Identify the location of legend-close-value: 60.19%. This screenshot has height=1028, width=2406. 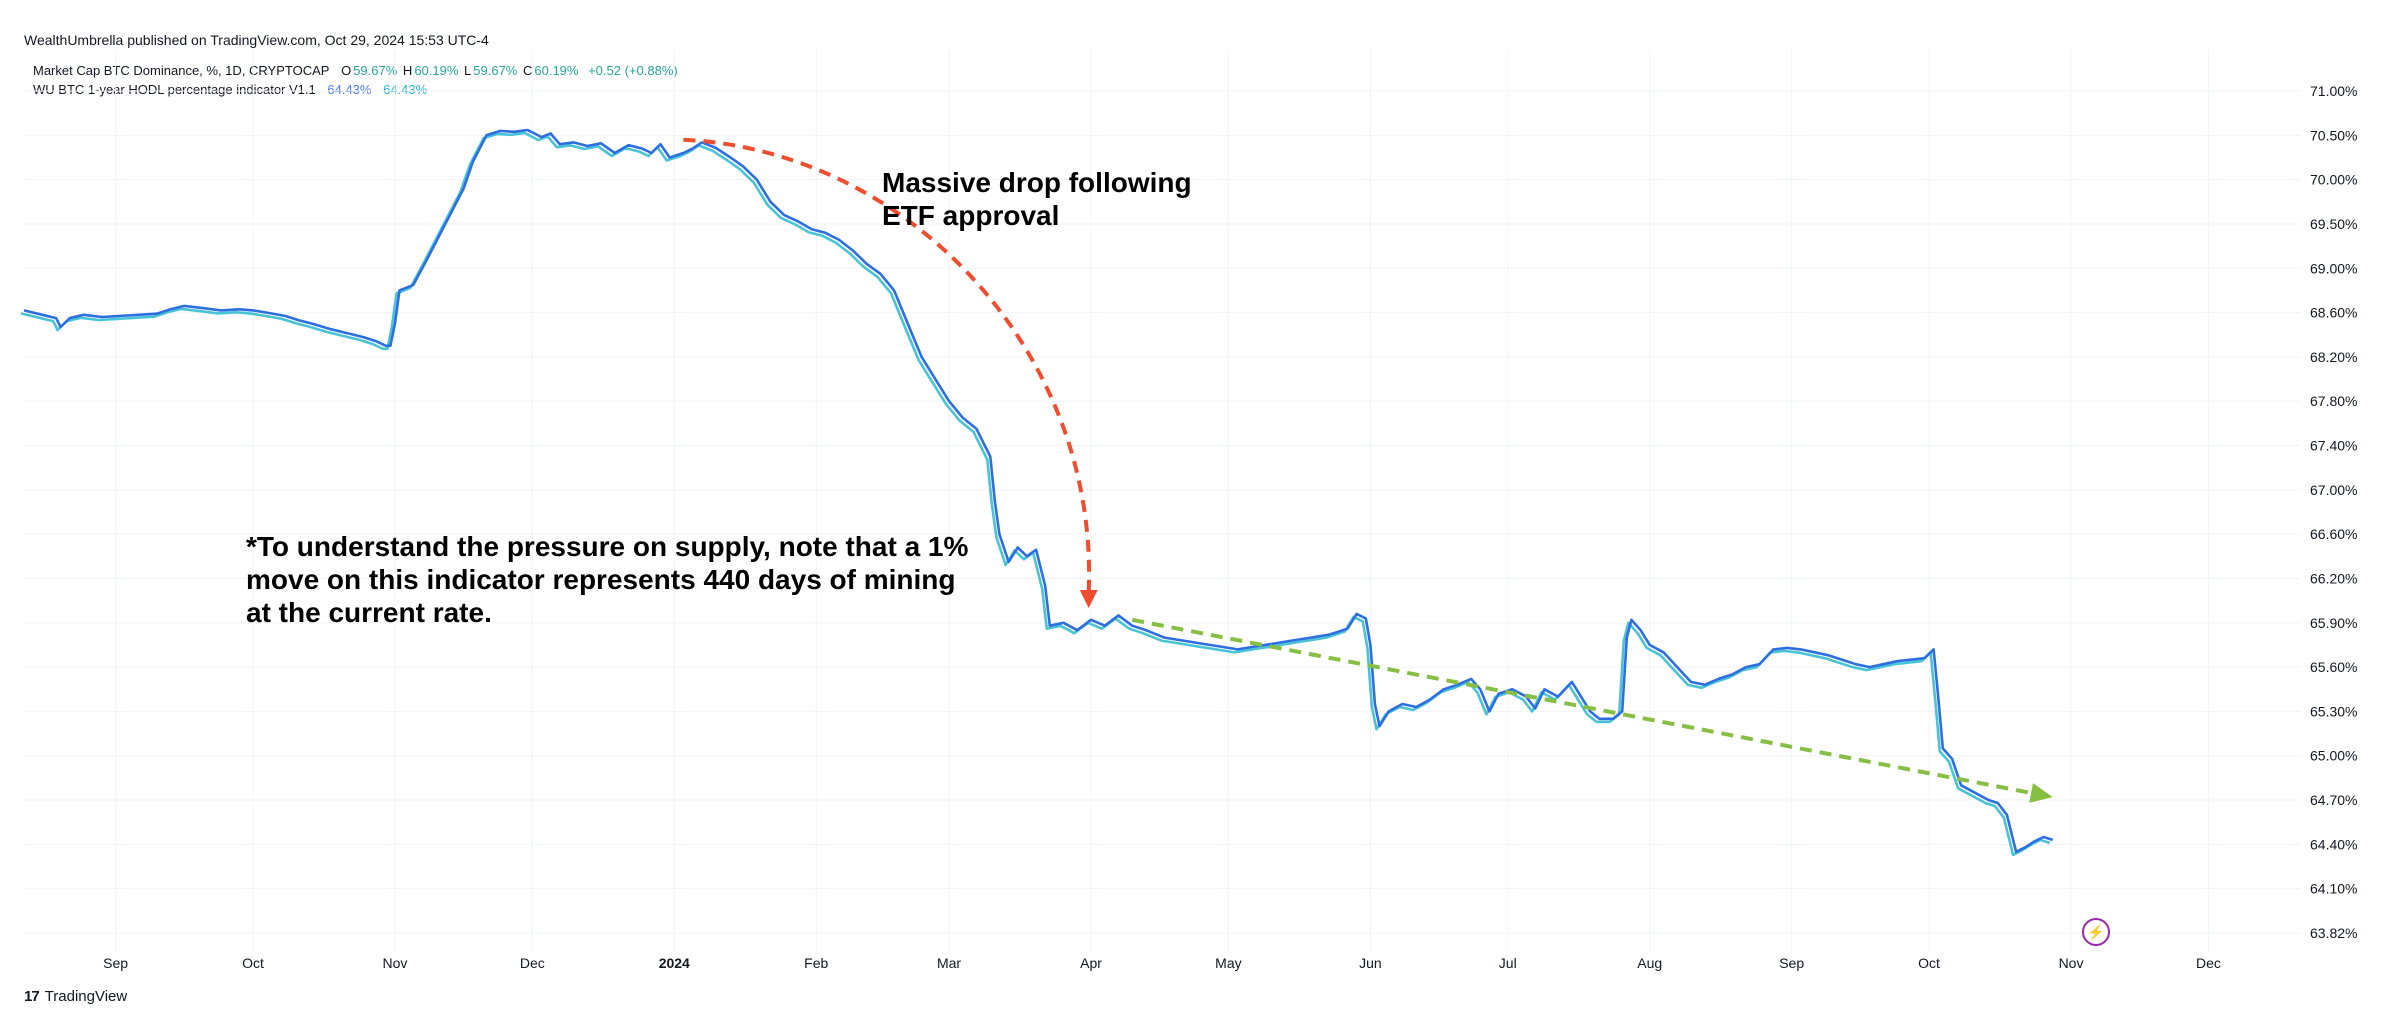
(556, 70).